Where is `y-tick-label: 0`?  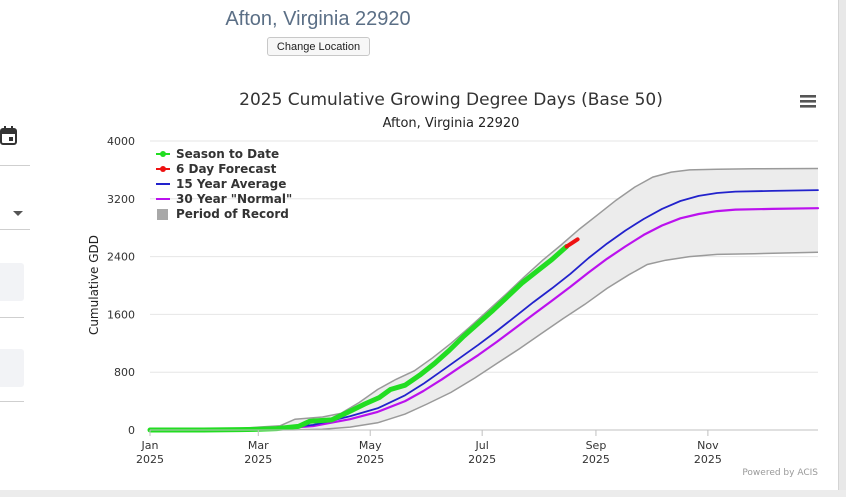 y-tick-label: 0 is located at coordinates (131, 430).